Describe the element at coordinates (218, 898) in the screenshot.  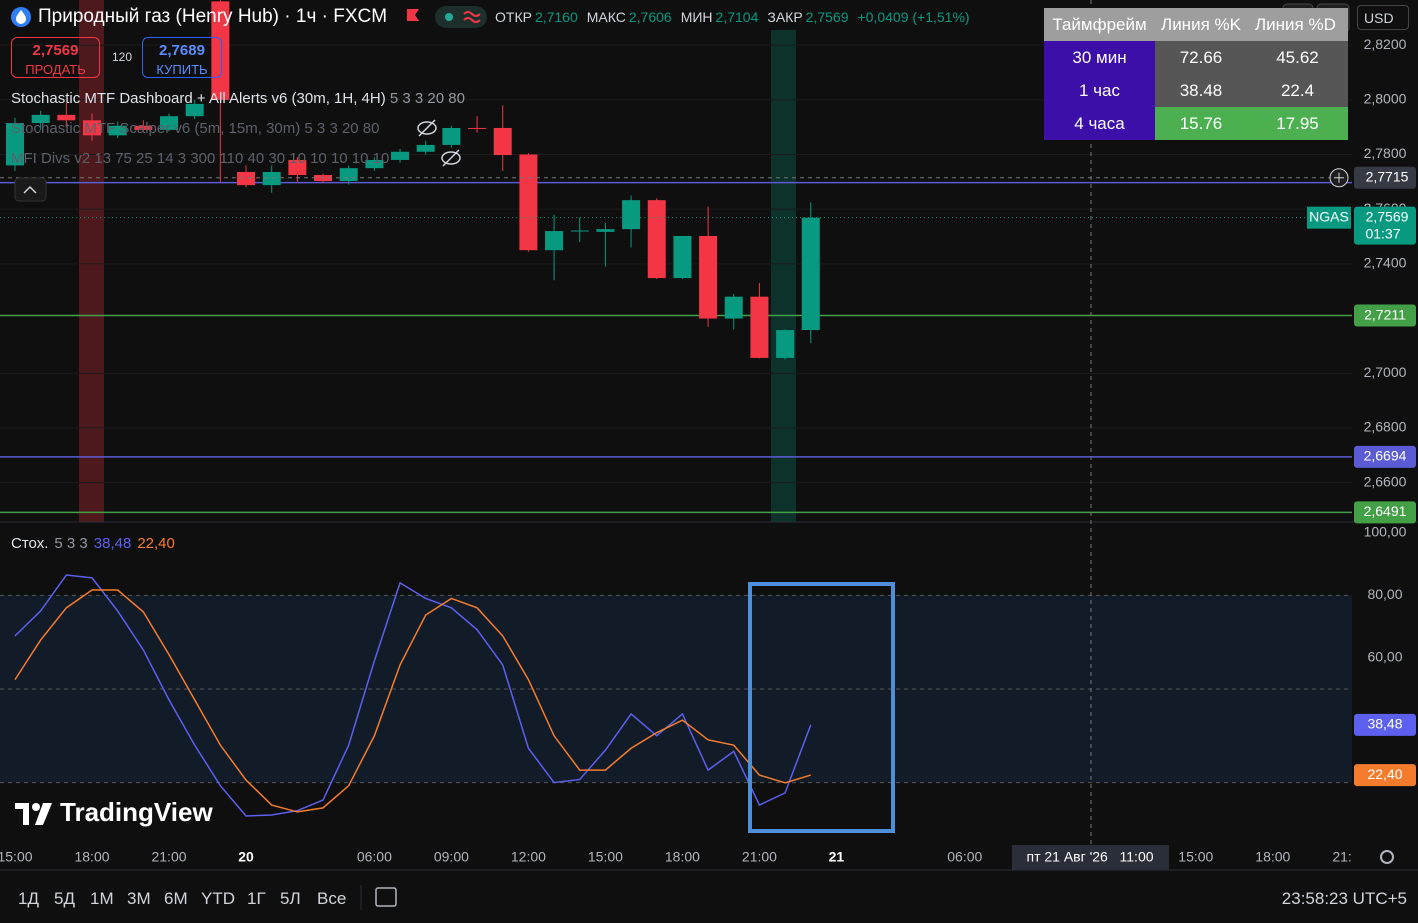
I see `range-button: YTD` at that location.